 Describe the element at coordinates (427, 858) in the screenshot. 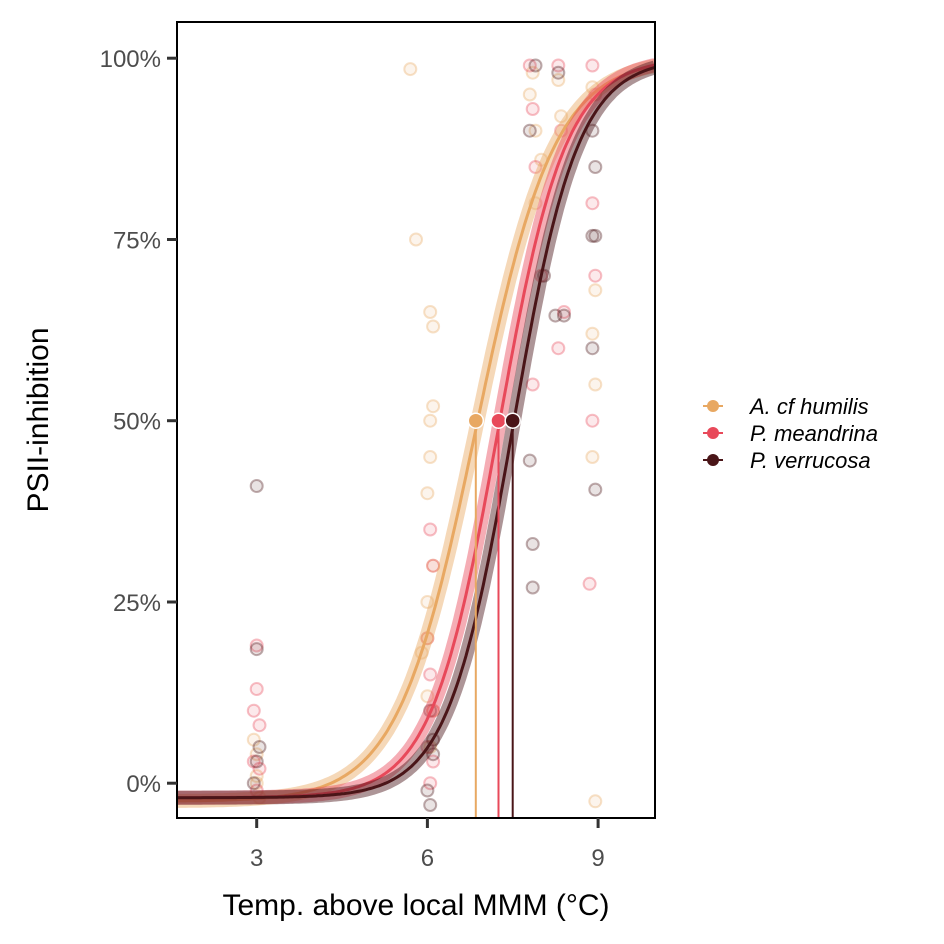

I see `x-tick-label-1: 6` at that location.